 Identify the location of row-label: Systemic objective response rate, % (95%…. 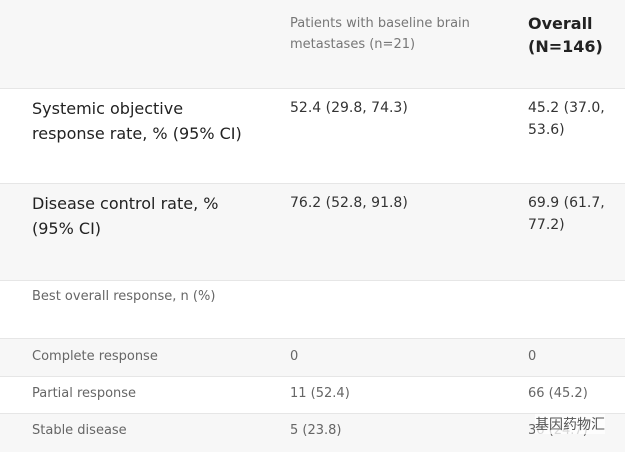
(137, 121).